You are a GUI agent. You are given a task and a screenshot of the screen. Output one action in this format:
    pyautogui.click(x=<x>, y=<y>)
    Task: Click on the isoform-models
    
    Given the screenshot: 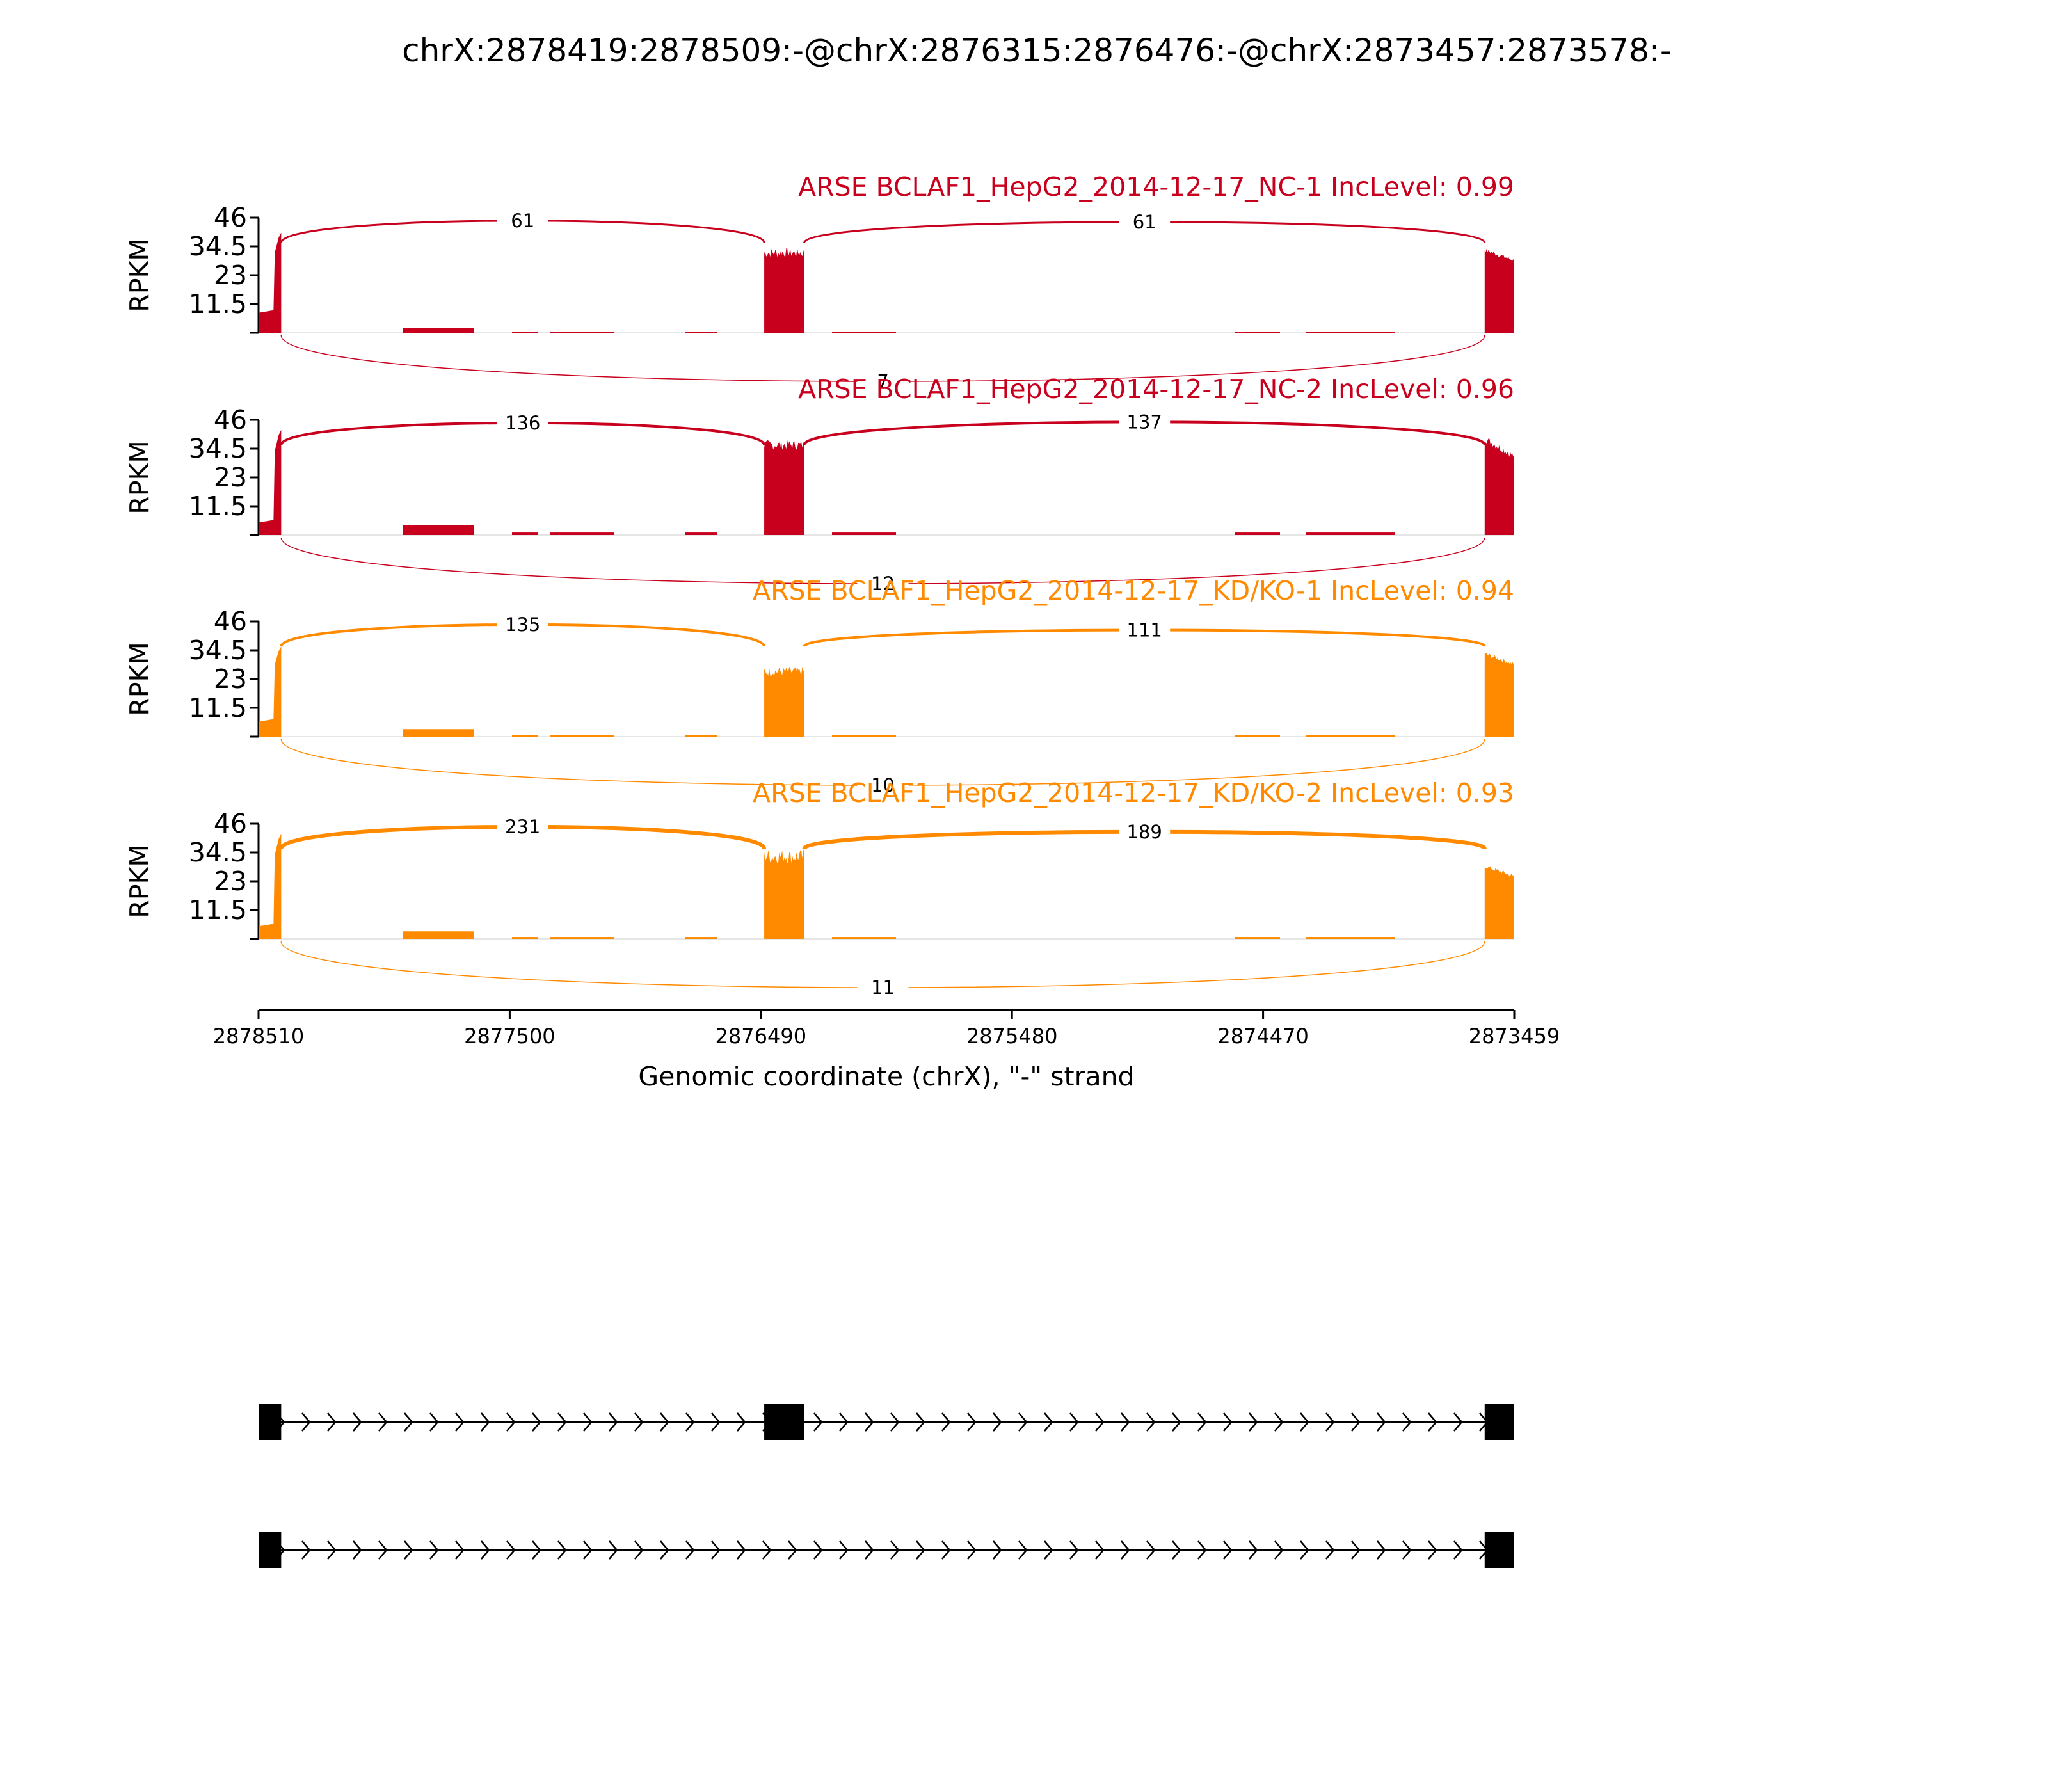 What is the action you would take?
    pyautogui.click(x=886, y=1486)
    